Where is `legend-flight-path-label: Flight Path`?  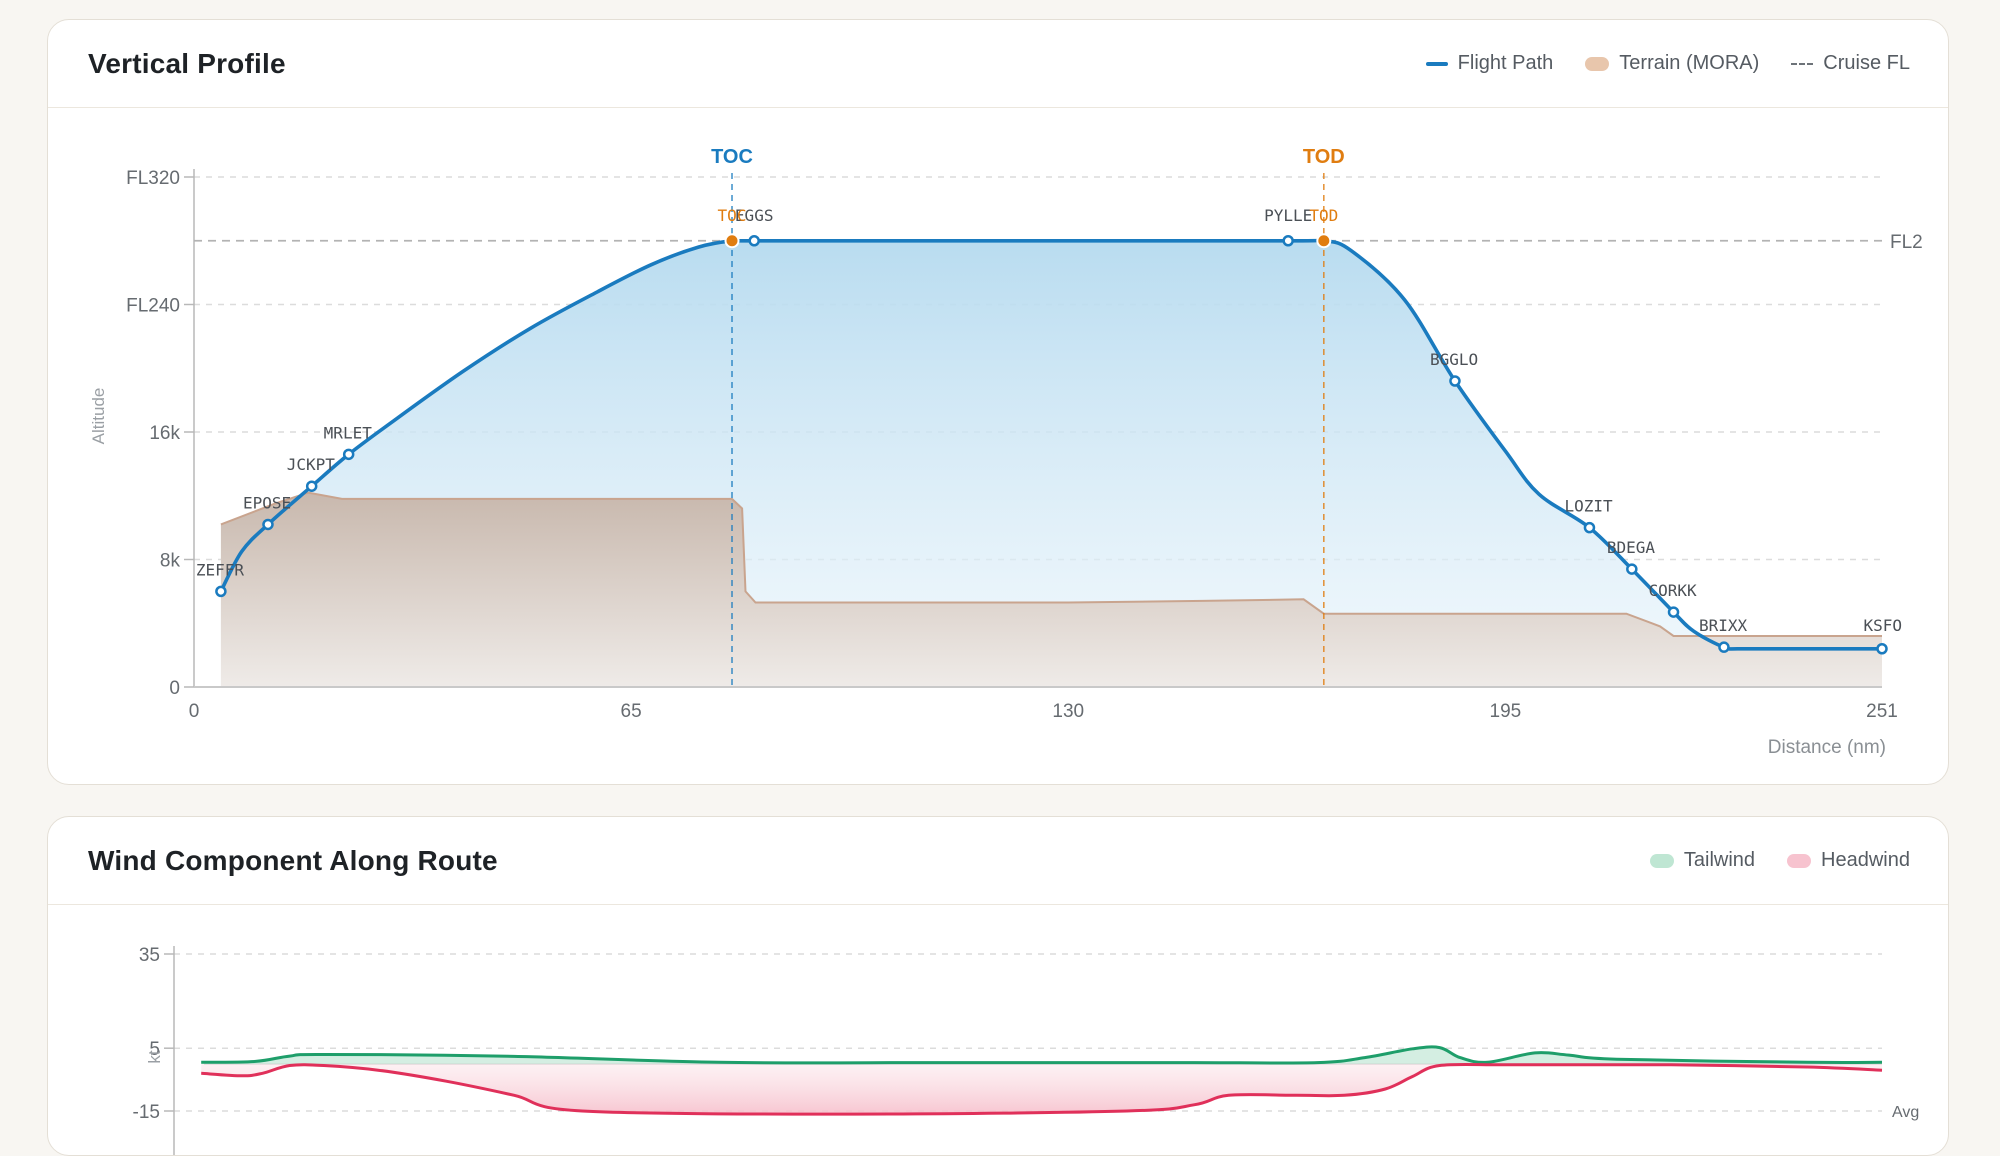 legend-flight-path-label: Flight Path is located at coordinates (1505, 63).